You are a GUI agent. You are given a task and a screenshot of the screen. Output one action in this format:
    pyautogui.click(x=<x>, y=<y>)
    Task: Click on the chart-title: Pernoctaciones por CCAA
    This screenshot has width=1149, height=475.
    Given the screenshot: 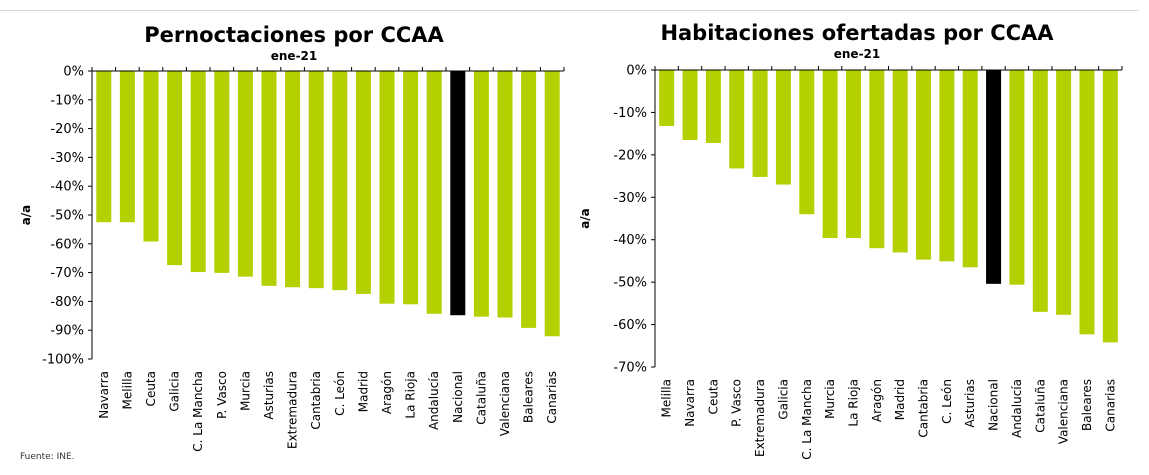 What is the action you would take?
    pyautogui.click(x=294, y=35)
    